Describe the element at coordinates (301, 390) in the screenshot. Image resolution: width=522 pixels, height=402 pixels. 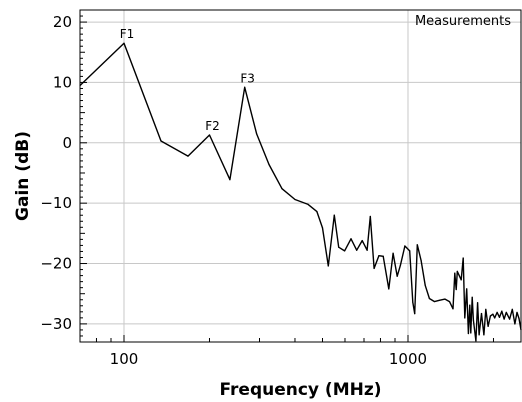
I see `x-axis-title: Frequency (MHz)` at that location.